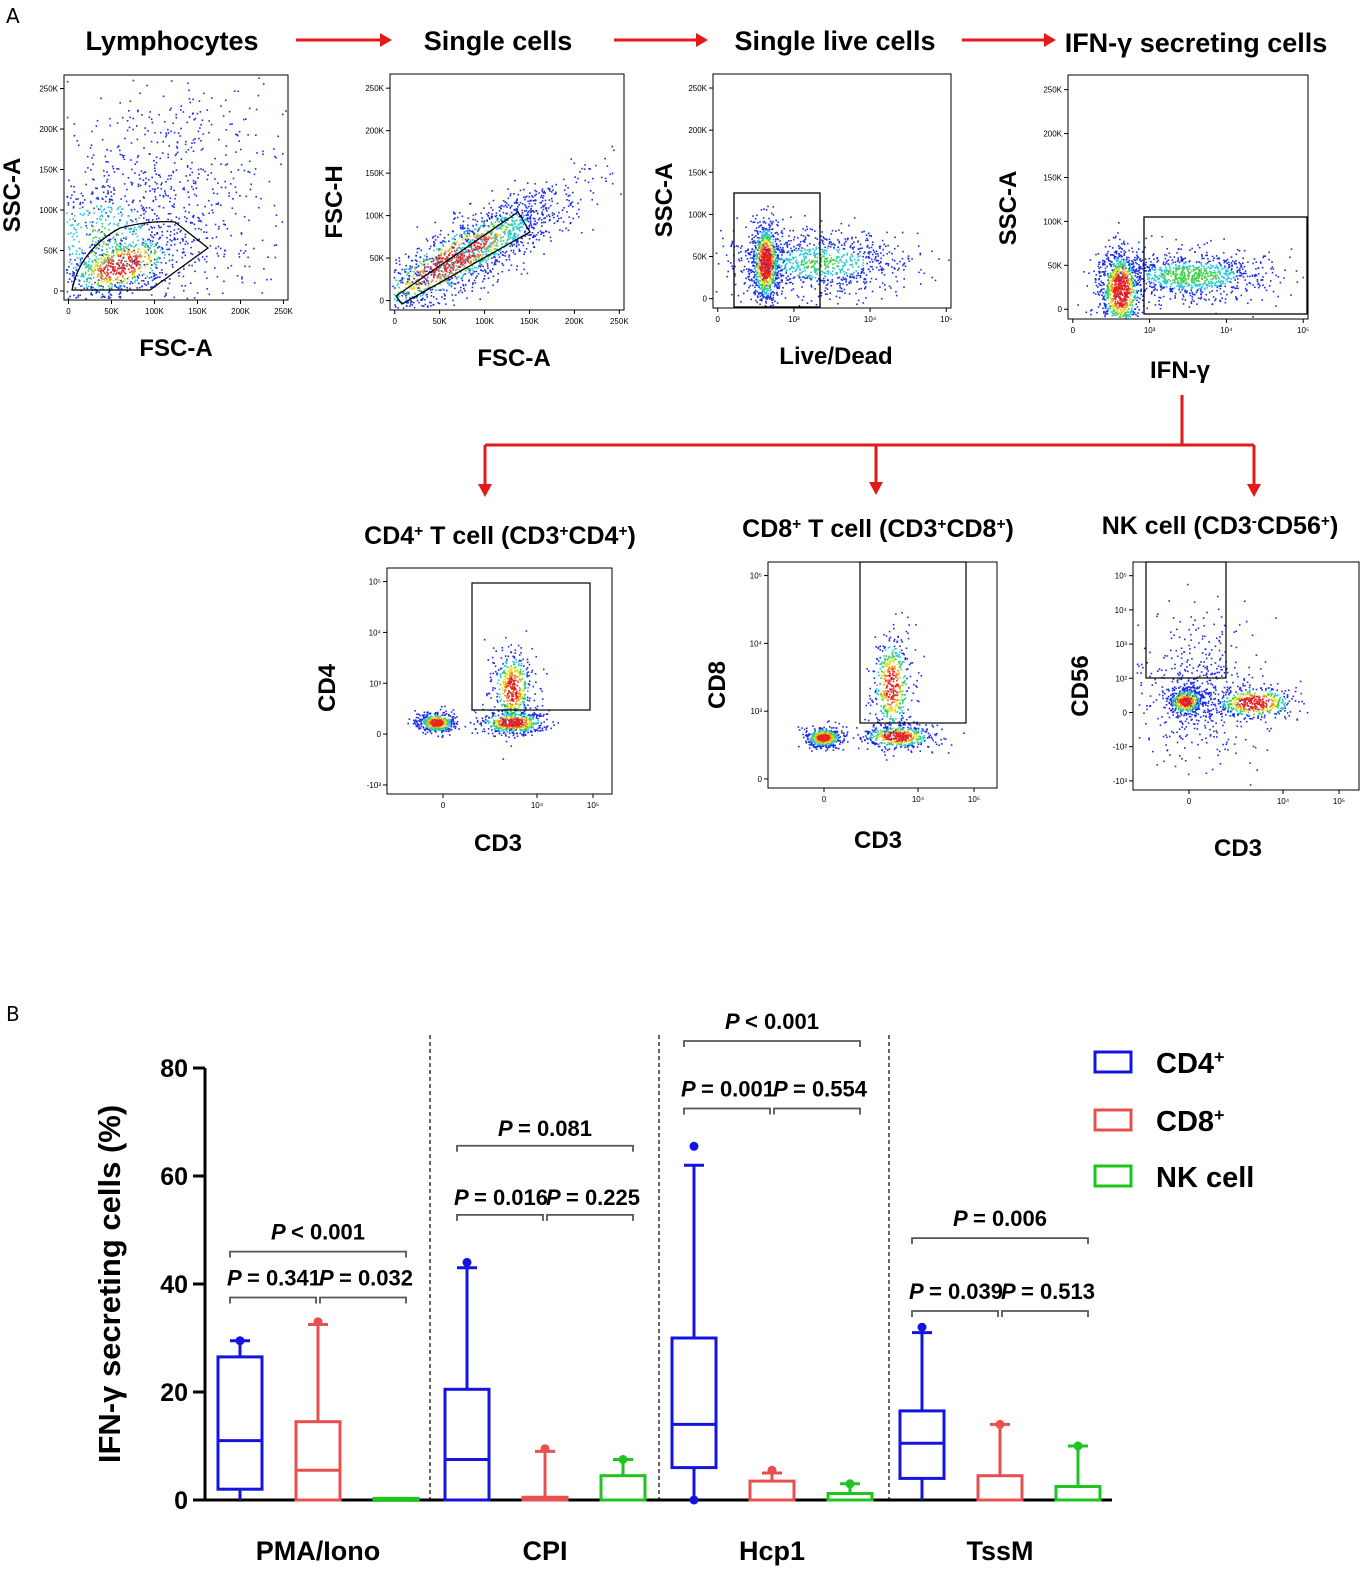  What do you see at coordinates (377, 258) in the screenshot?
I see `gate-1-ytick-label: 50K` at bounding box center [377, 258].